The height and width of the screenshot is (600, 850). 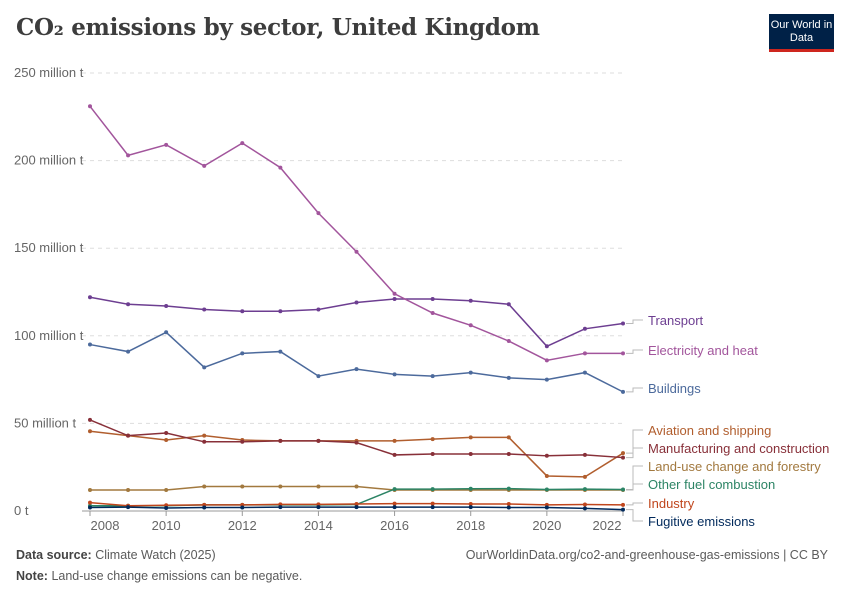 What do you see at coordinates (21, 510) in the screenshot?
I see `y-tick-label: 0 t` at bounding box center [21, 510].